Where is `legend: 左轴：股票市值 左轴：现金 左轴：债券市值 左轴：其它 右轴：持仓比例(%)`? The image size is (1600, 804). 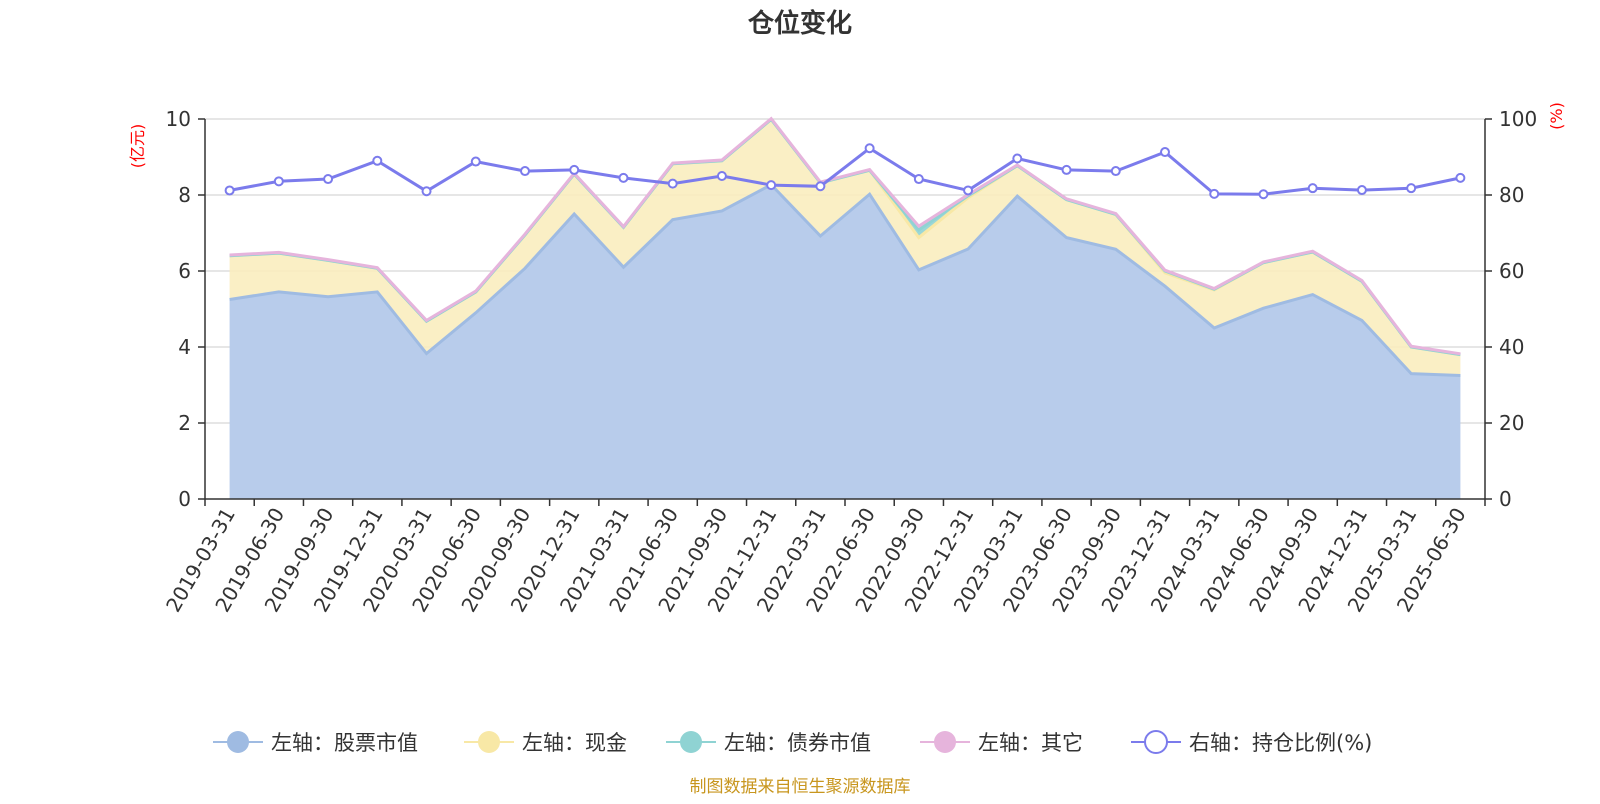 legend: 左轴：股票市值 左轴：现金 左轴：债券市值 左轴：其它 右轴：持仓比例(%) is located at coordinates (792, 742).